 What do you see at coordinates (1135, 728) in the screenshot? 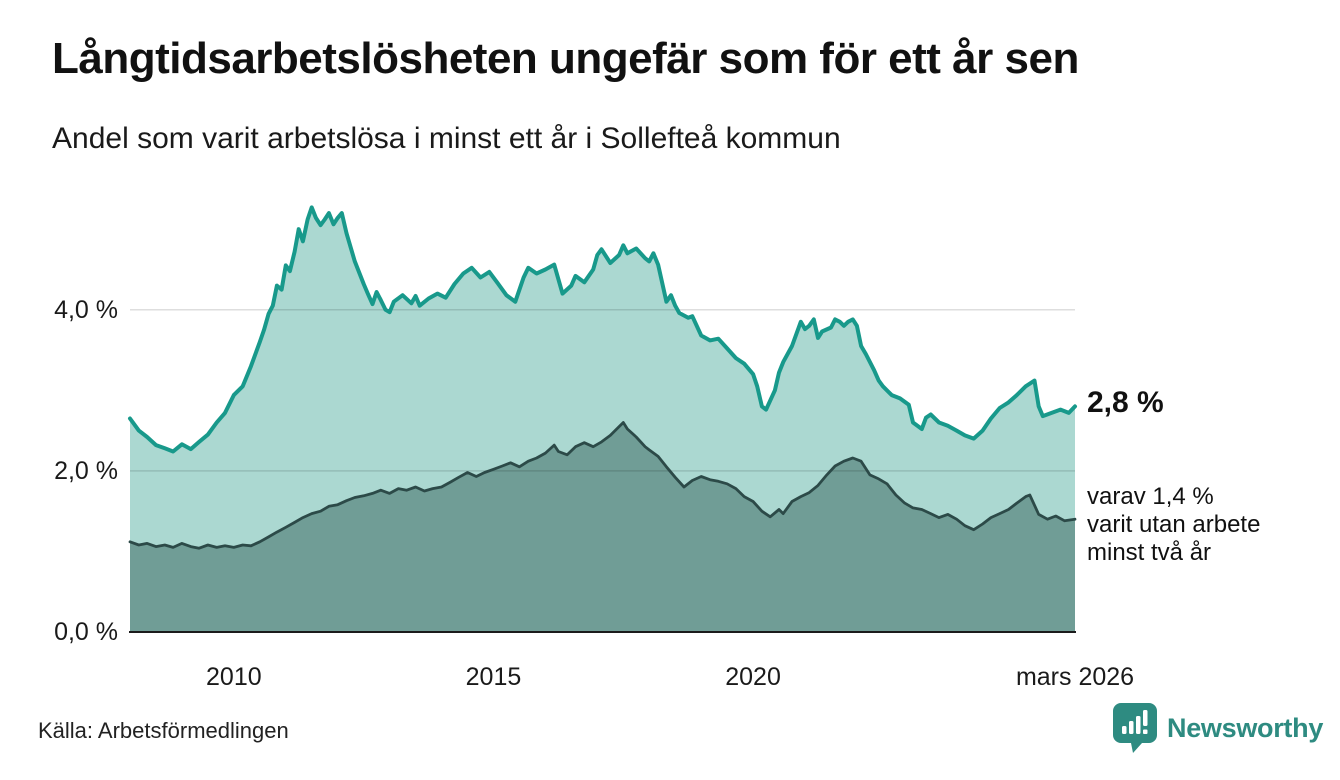
I see `newsworthy-logo-icon` at bounding box center [1135, 728].